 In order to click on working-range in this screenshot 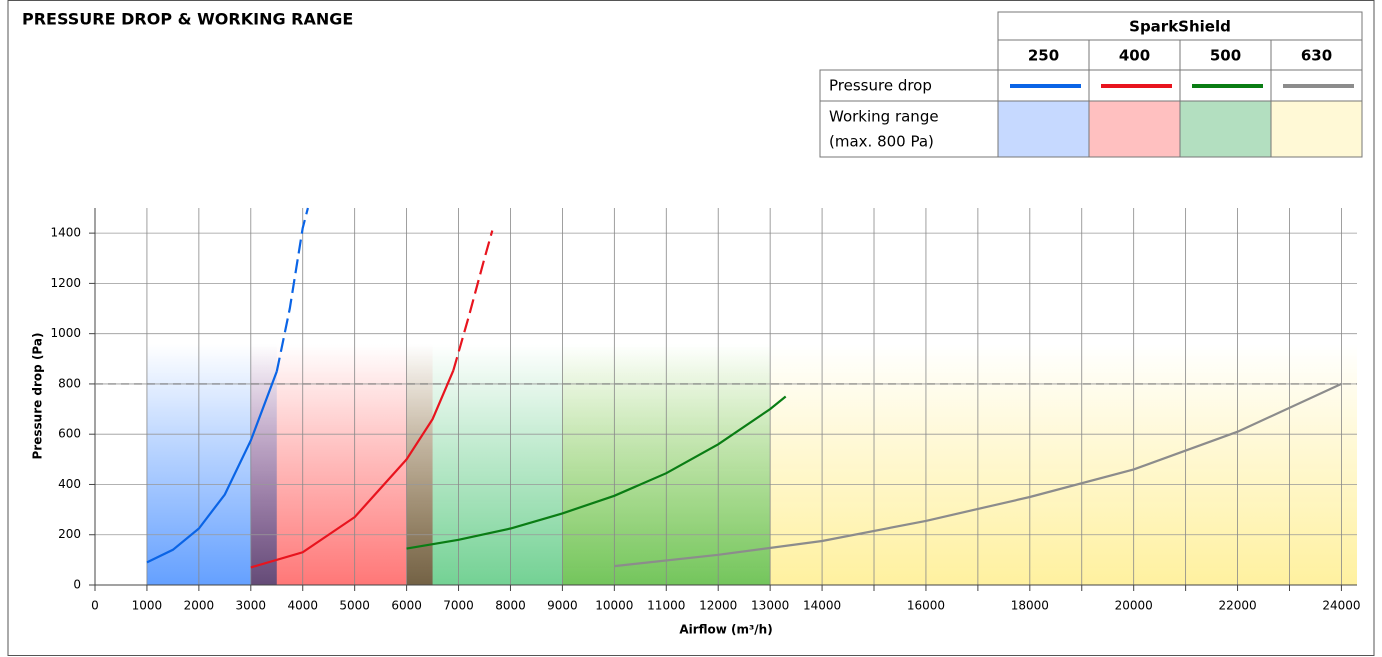, I will do `click(341, 464)`.